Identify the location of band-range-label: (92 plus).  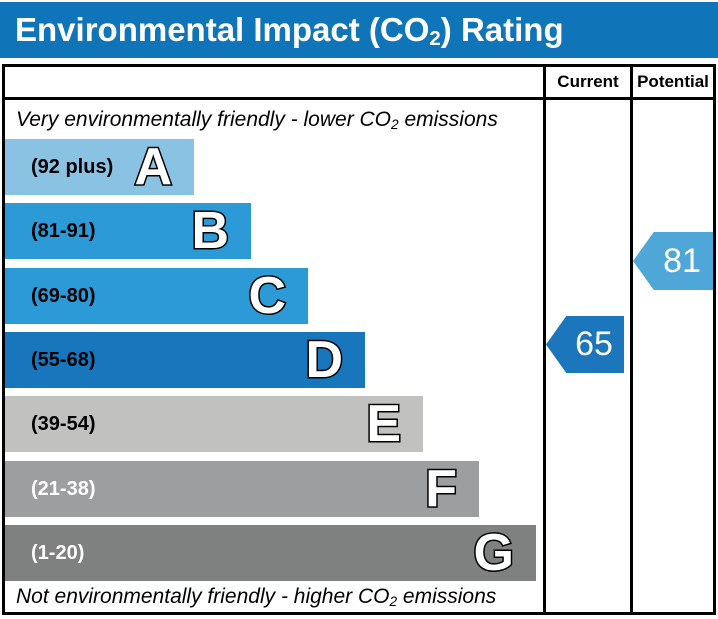
(72, 166).